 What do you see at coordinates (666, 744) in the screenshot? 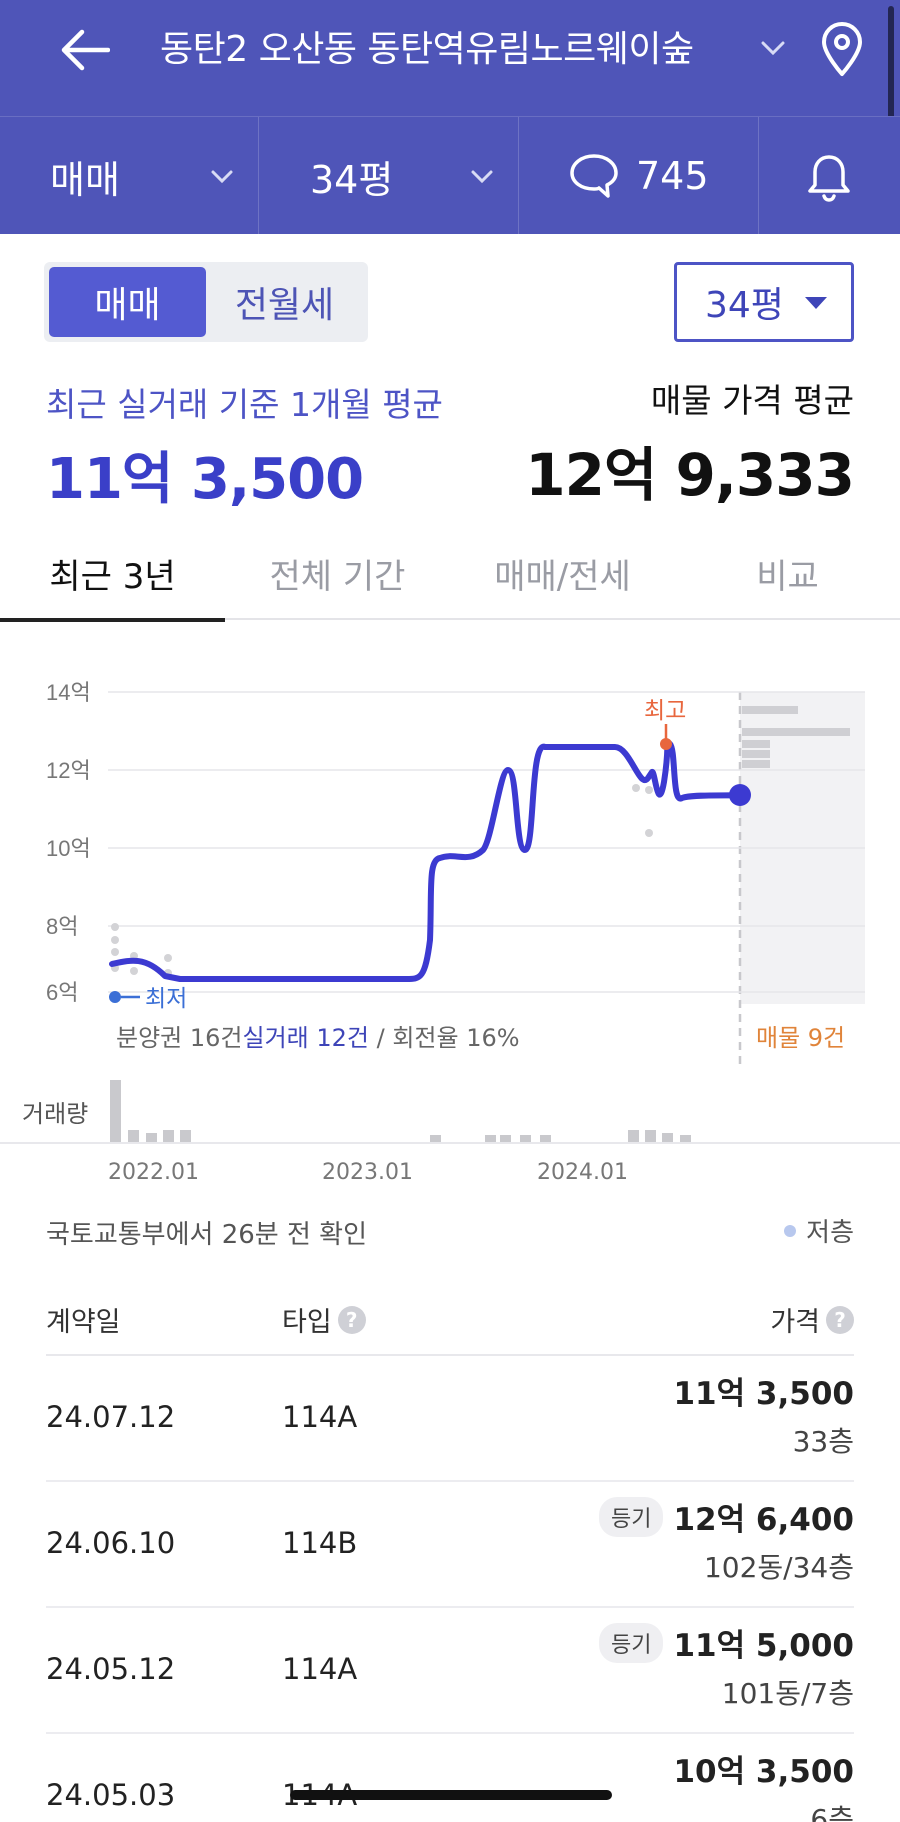
I see `high-point` at bounding box center [666, 744].